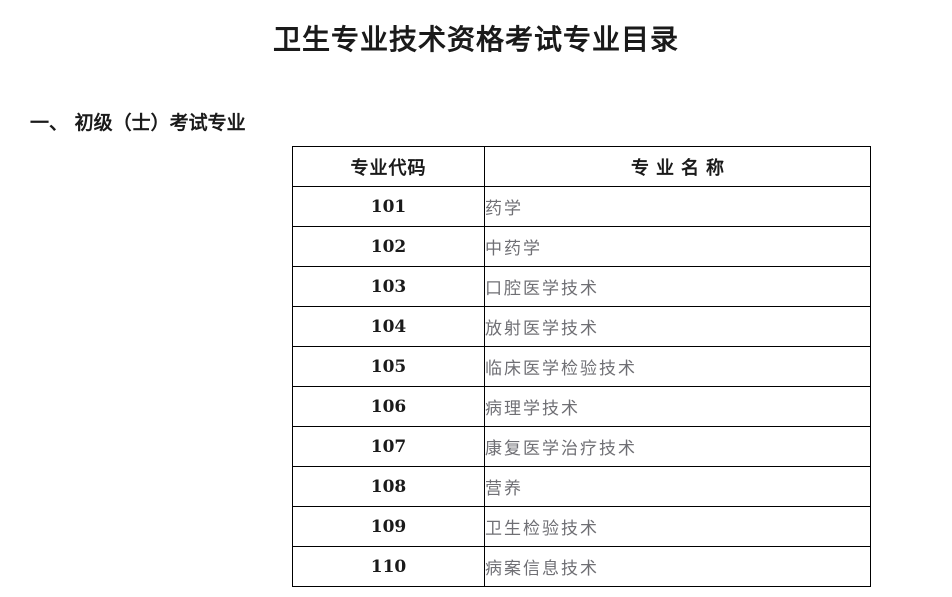  What do you see at coordinates (388, 446) in the screenshot?
I see `cell-major-code: 107` at bounding box center [388, 446].